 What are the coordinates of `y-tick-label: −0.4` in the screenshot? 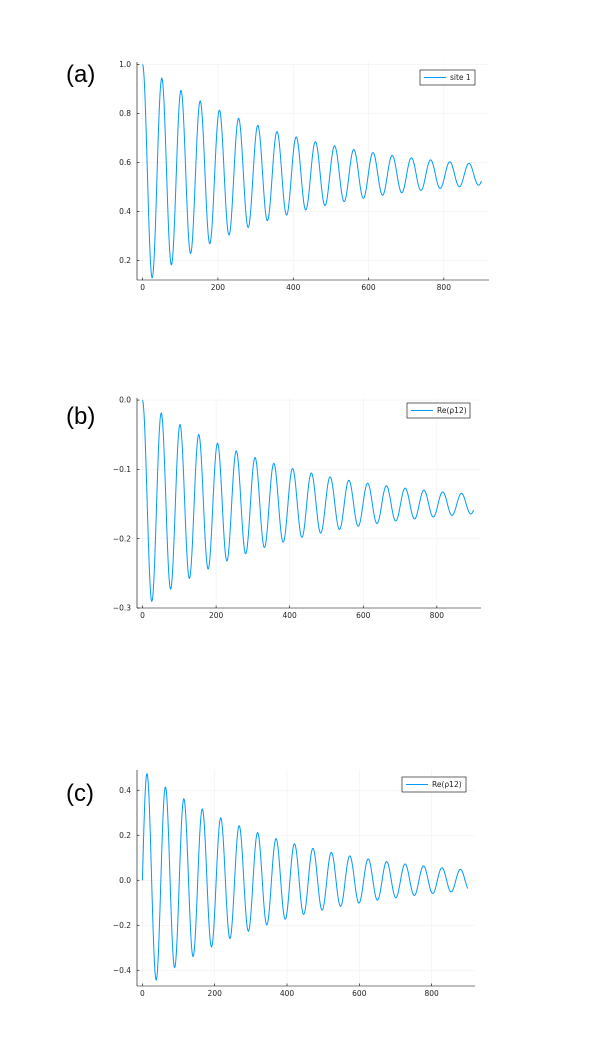 It's located at (122, 970).